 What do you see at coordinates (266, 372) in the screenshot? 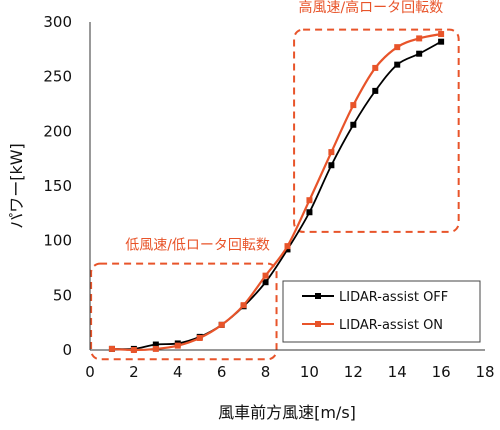
I see `x-tick-label: 8` at bounding box center [266, 372].